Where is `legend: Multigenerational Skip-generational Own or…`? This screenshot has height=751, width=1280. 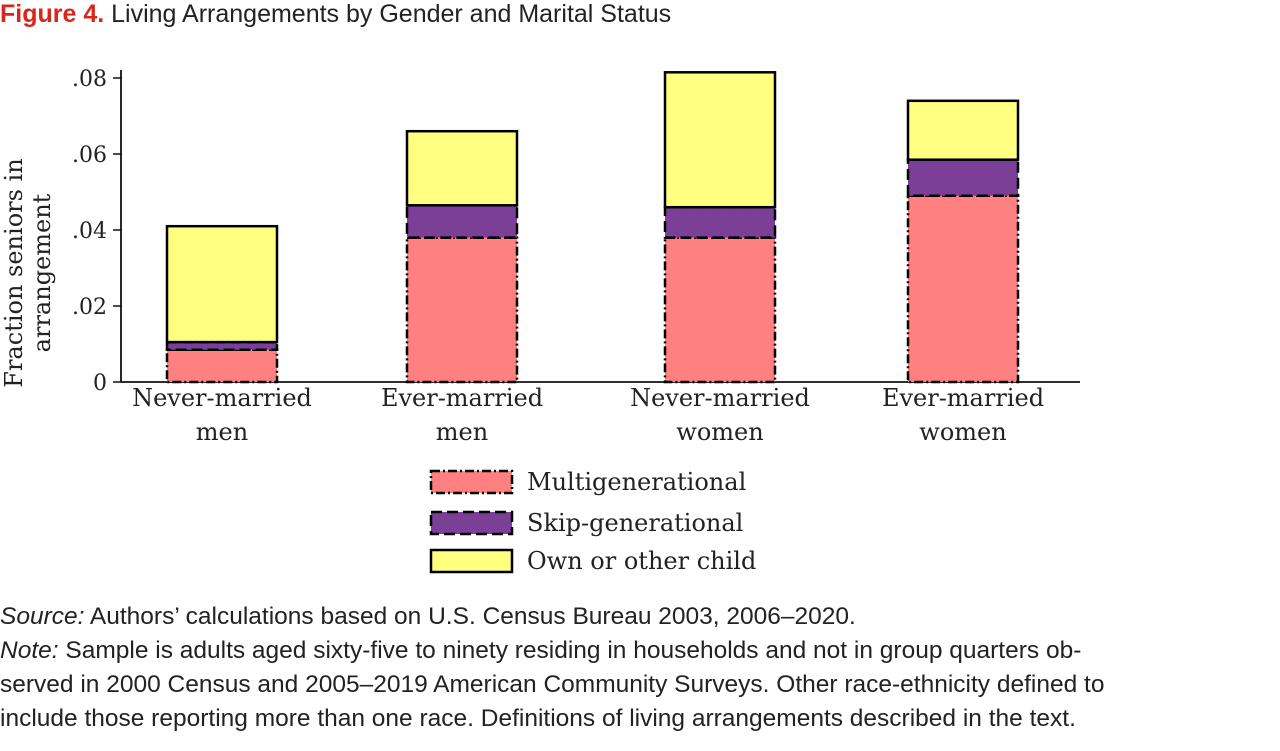
legend: Multigenerational Skip-generational Own or… is located at coordinates (592, 521).